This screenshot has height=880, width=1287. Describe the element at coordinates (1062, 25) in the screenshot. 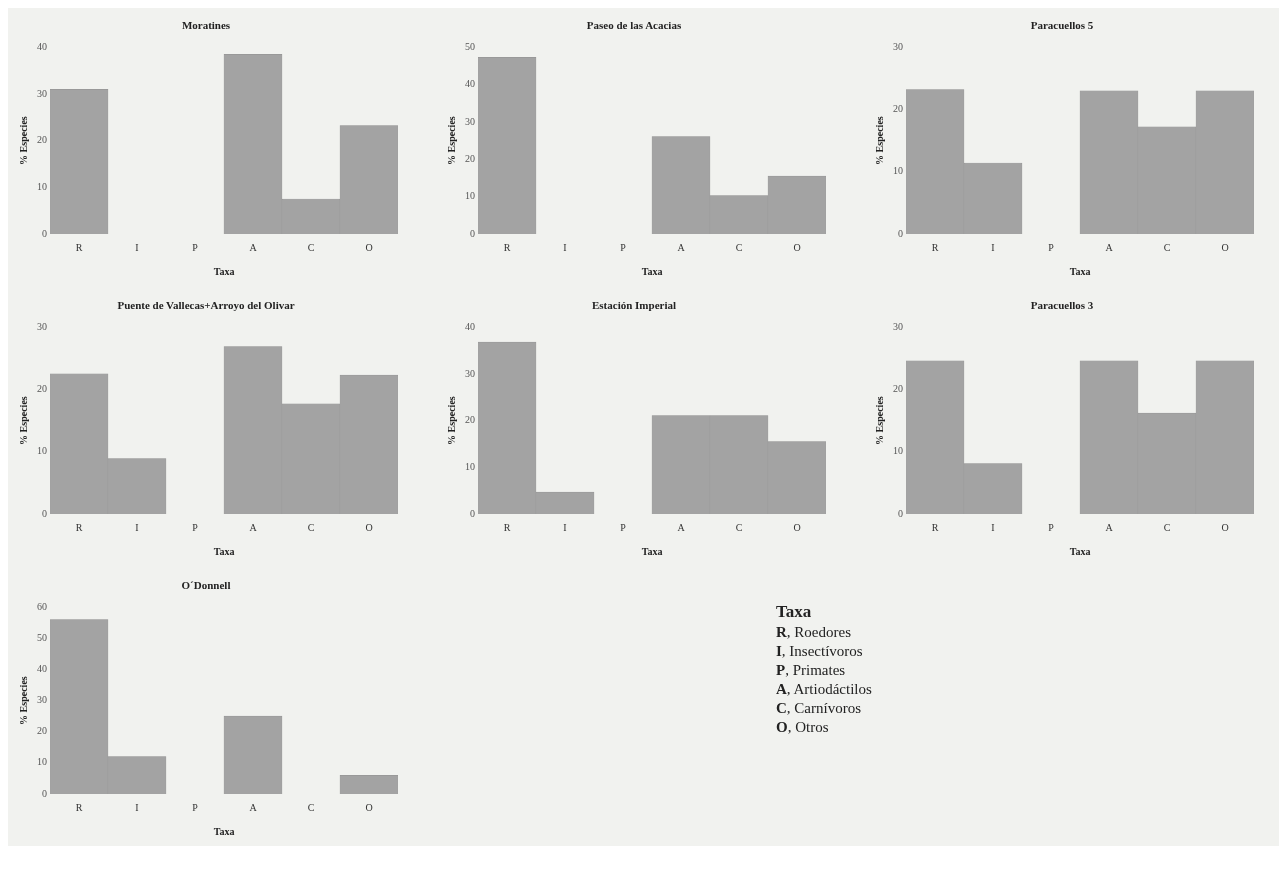

I see `chart-title: Paracuellos 5` at that location.